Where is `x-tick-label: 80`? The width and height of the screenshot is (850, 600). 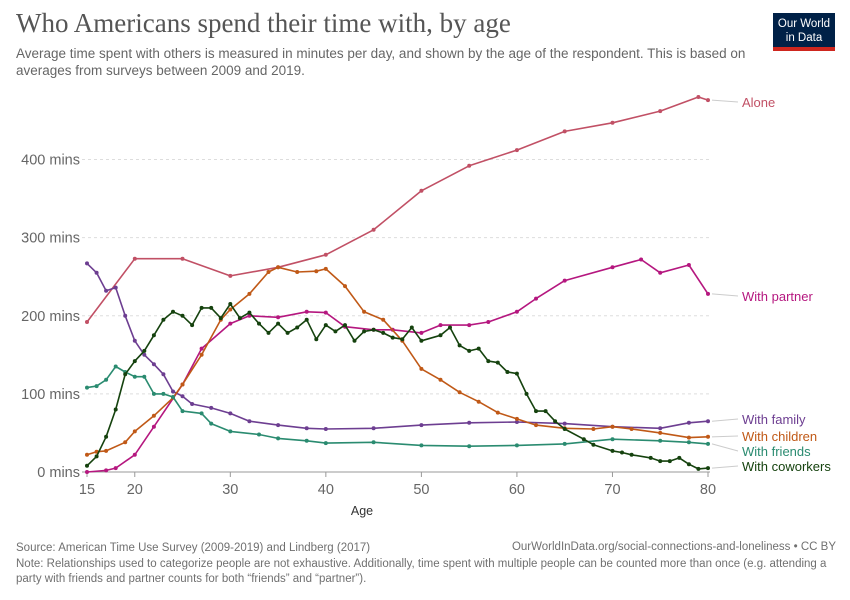 x-tick-label: 80 is located at coordinates (708, 490).